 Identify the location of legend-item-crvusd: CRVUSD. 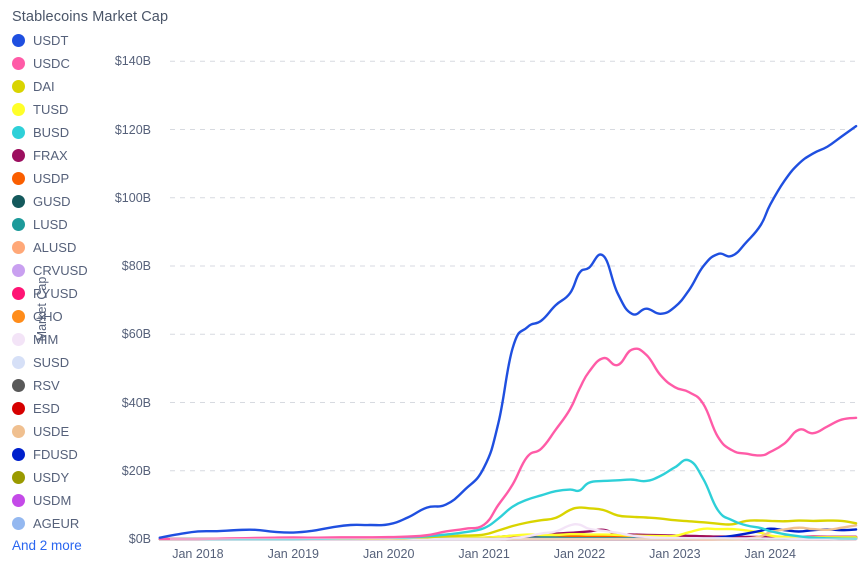
(72, 270).